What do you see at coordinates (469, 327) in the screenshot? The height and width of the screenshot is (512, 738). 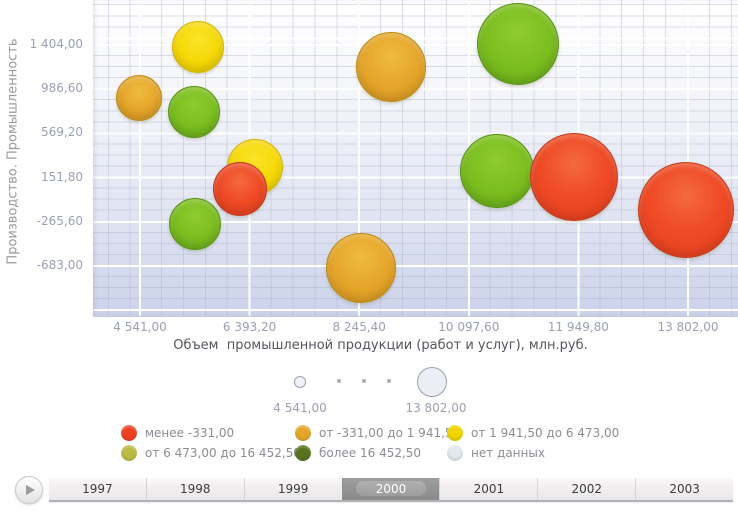 I see `x-axis-tick-label: 10 097,60` at bounding box center [469, 327].